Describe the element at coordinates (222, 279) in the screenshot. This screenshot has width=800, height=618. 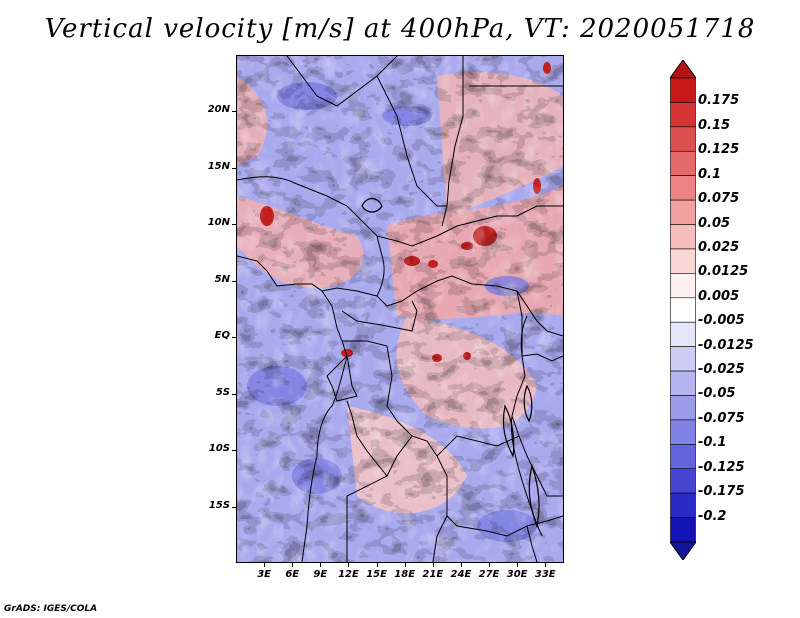
I see `latitude-label: 5N` at that location.